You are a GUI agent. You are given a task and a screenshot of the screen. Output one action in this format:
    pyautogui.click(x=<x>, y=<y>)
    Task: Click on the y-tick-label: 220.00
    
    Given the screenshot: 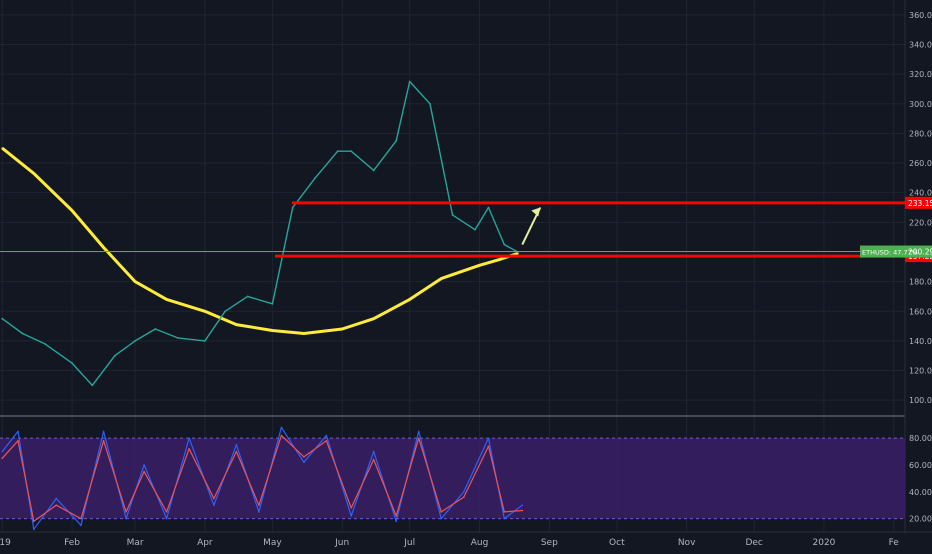 What is the action you would take?
    pyautogui.click(x=920, y=222)
    